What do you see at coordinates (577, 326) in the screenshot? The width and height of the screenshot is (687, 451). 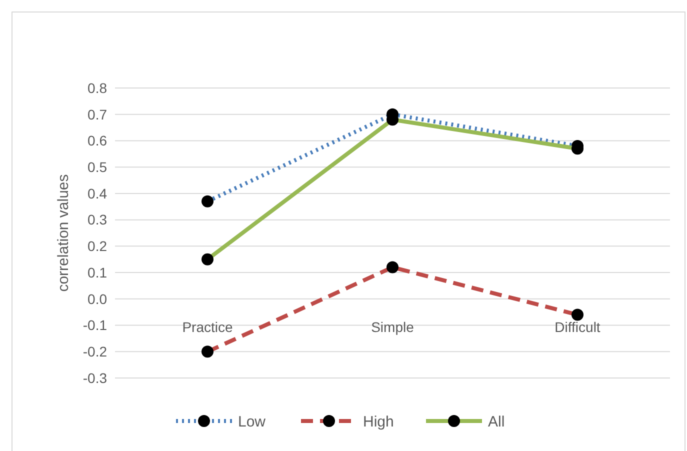 I see `x-tick-label: Difficult` at bounding box center [577, 326].